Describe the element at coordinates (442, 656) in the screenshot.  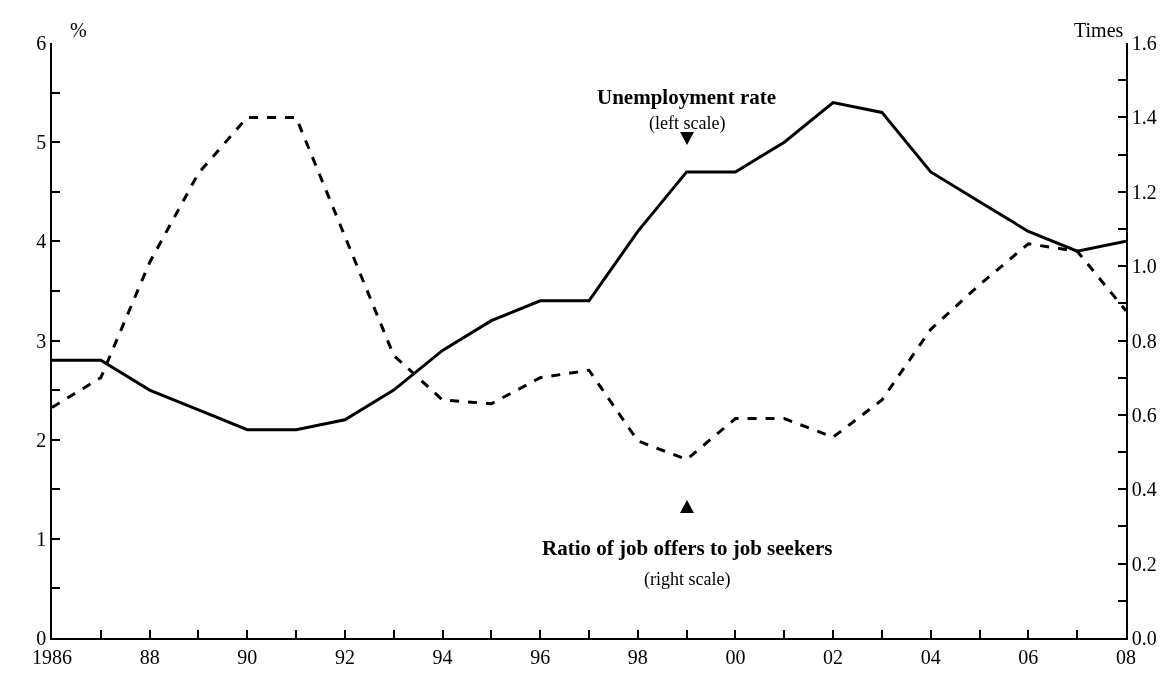
I see `x-tick-label: 94` at that location.